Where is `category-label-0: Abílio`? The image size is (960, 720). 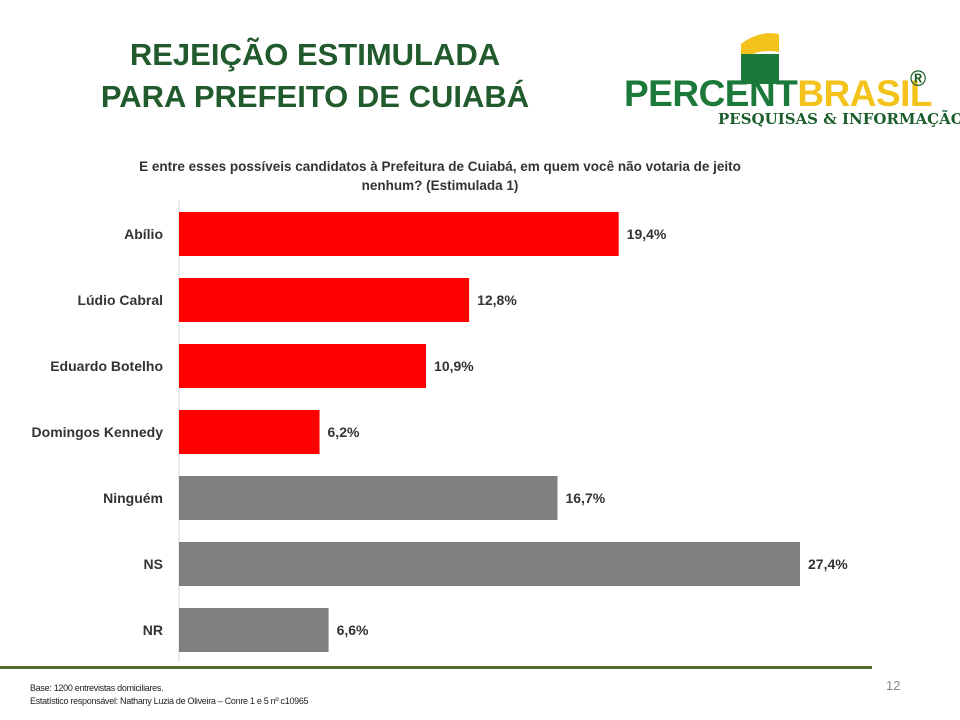 category-label-0: Abílio is located at coordinates (143, 234).